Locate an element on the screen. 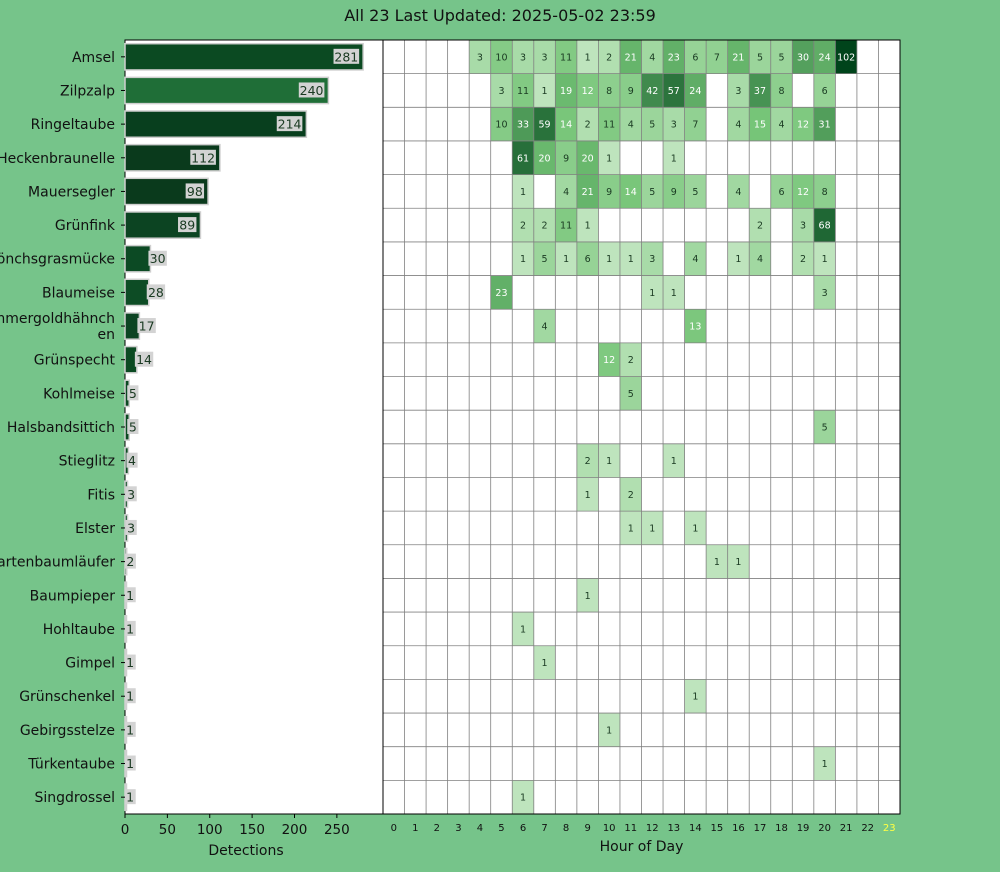 This screenshot has height=872, width=1000. y-tick-label-line: Heckenbraunelle is located at coordinates (57, 159).